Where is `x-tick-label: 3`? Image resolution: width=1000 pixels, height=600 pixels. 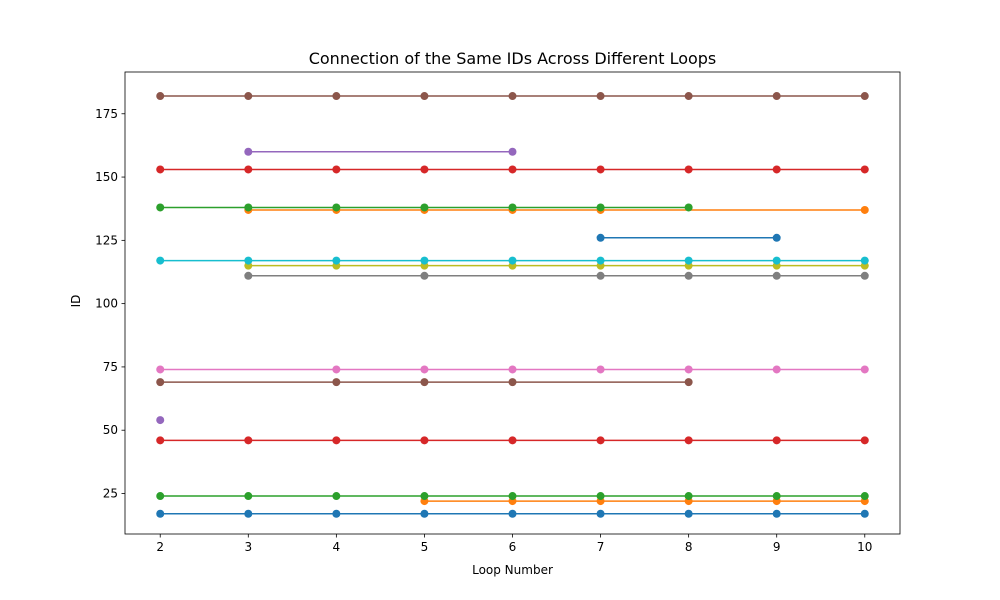
x-tick-label: 3 is located at coordinates (248, 547).